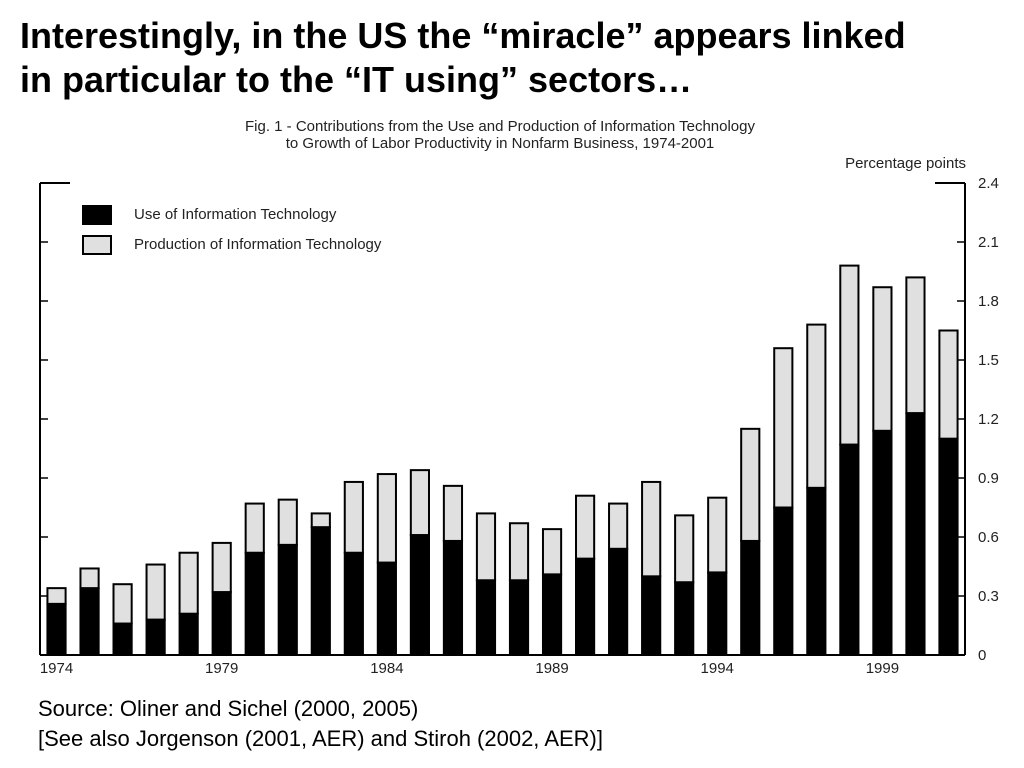  What do you see at coordinates (97, 215) in the screenshot?
I see `legend-swatch-use` at bounding box center [97, 215].